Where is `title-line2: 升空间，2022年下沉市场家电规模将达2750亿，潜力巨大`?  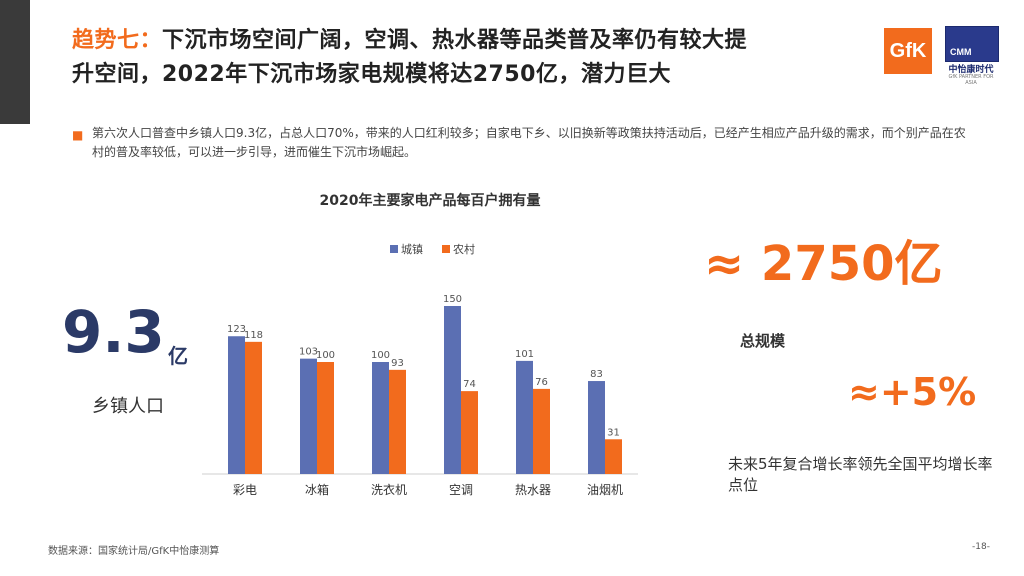
title-line2: 升空间，2022年下沉市场家电规模将达2750亿，潜力巨大 is located at coordinates (371, 74).